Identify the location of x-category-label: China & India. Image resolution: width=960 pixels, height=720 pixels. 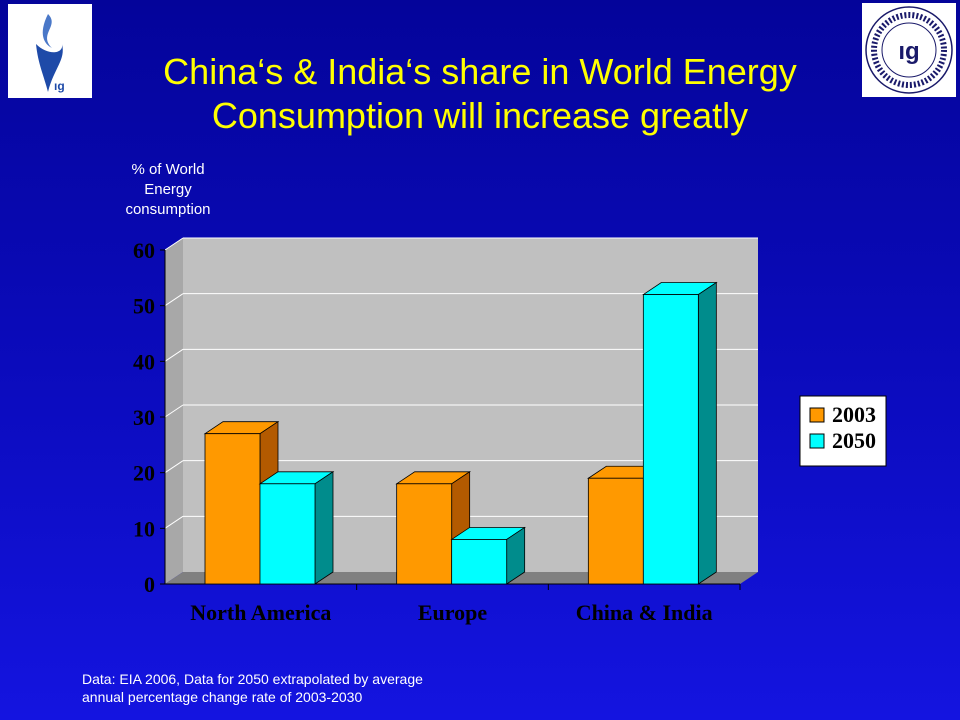
(644, 612).